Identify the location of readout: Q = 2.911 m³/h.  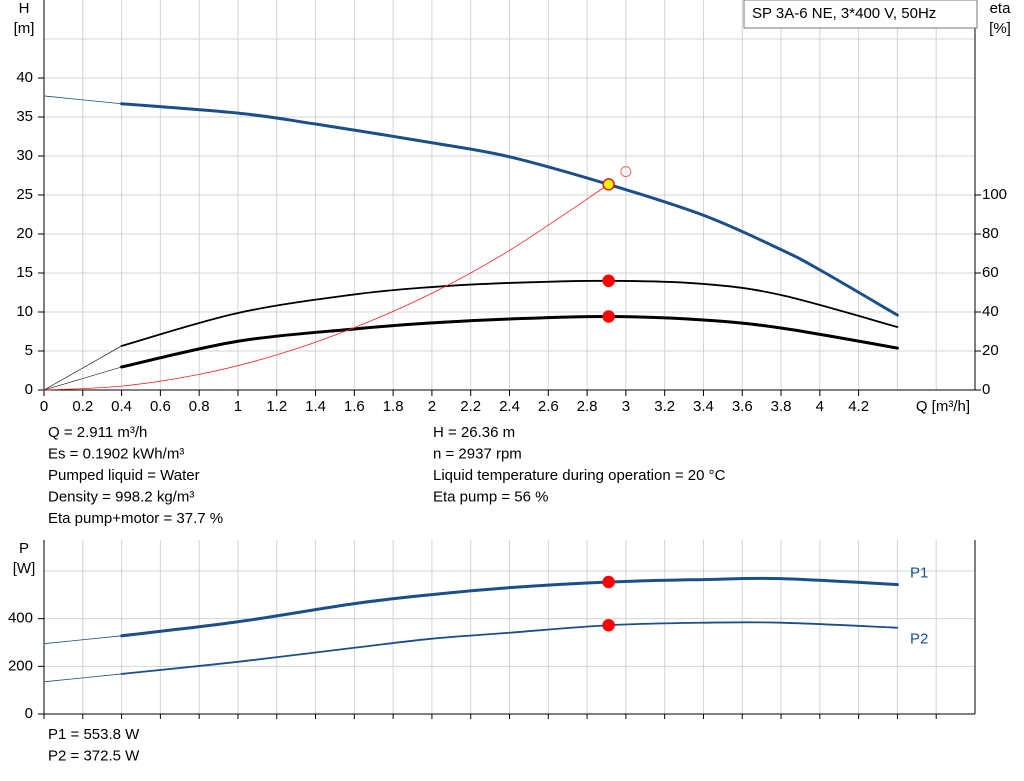
(97, 432).